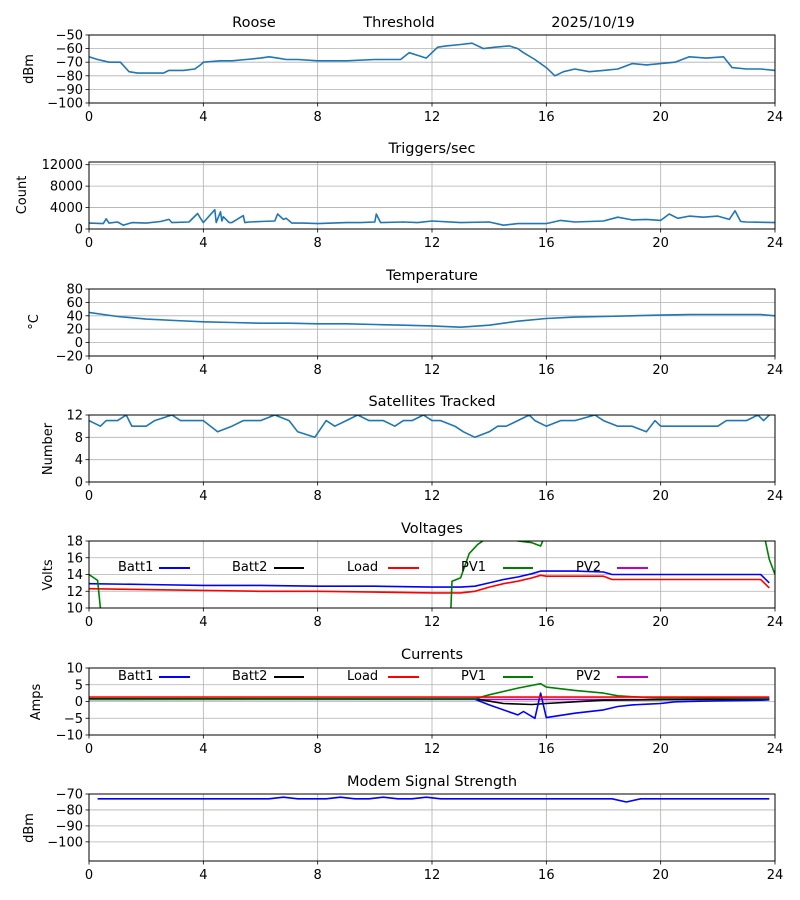 This screenshot has height=900, width=800. What do you see at coordinates (74, 290) in the screenshot?
I see `y-tick-label: 80` at bounding box center [74, 290].